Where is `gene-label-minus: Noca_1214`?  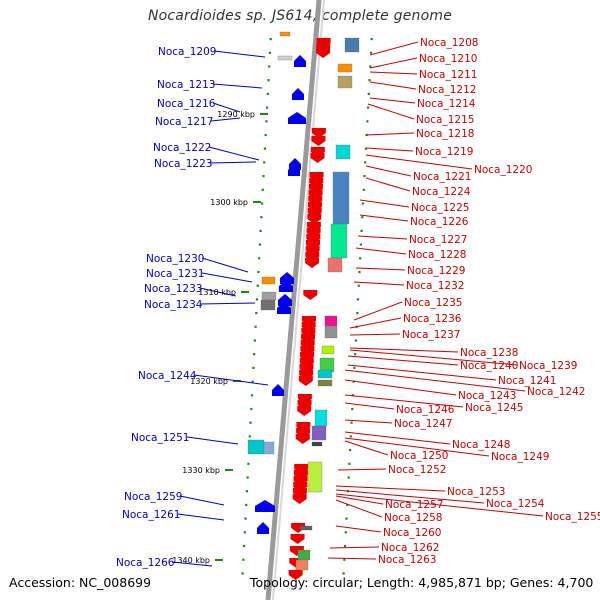 gene-label-minus: Noca_1214 is located at coordinates (446, 104).